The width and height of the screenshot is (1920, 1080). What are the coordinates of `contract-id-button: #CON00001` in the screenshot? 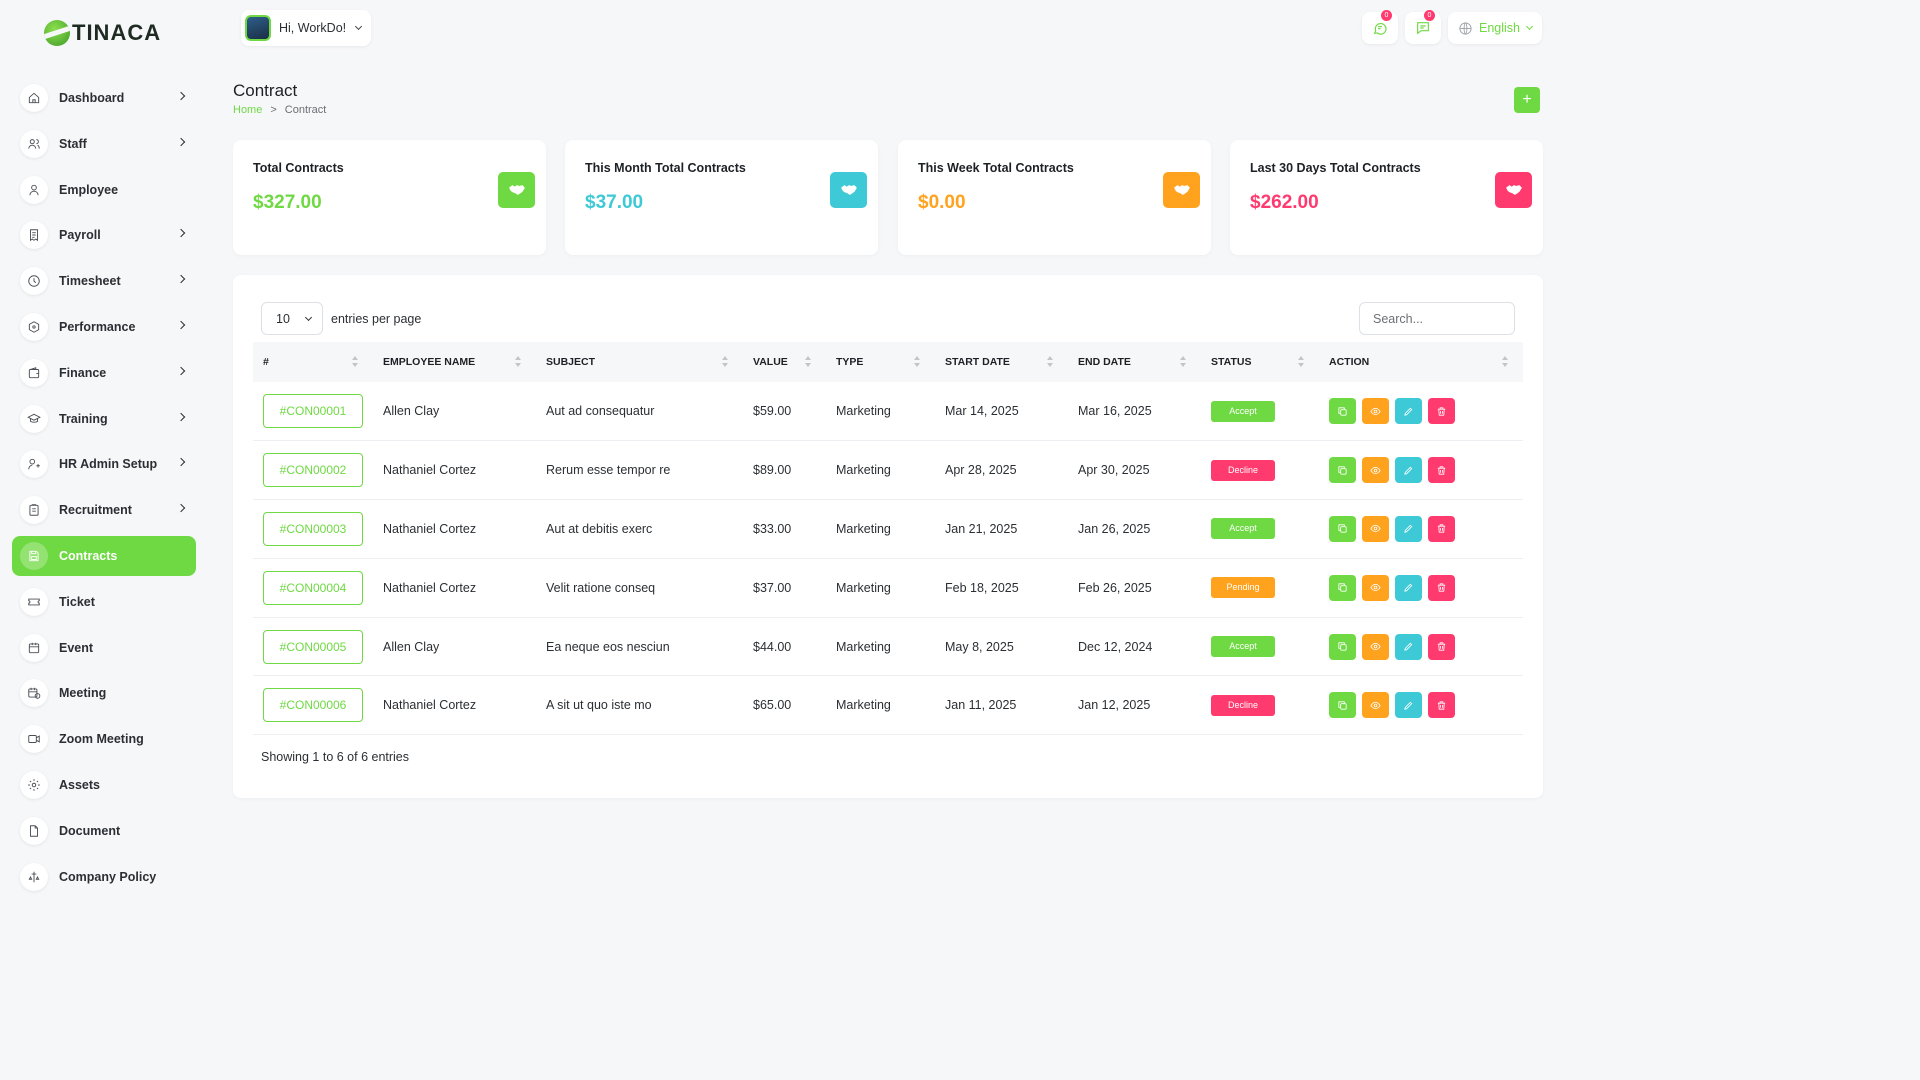 It's located at (313, 411).